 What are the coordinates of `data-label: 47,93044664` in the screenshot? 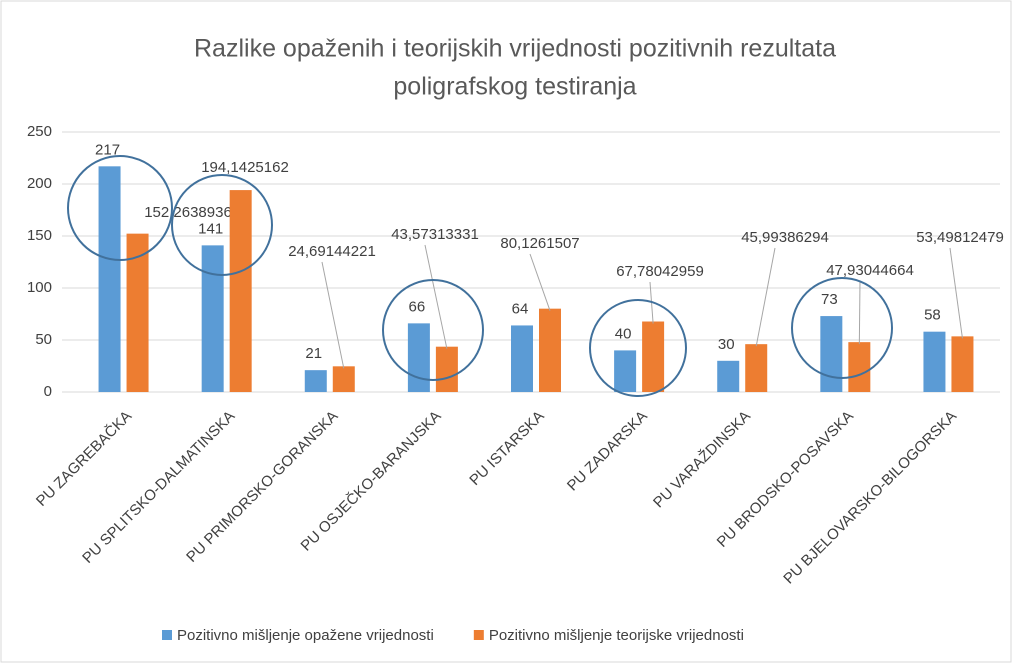 It's located at (870, 270).